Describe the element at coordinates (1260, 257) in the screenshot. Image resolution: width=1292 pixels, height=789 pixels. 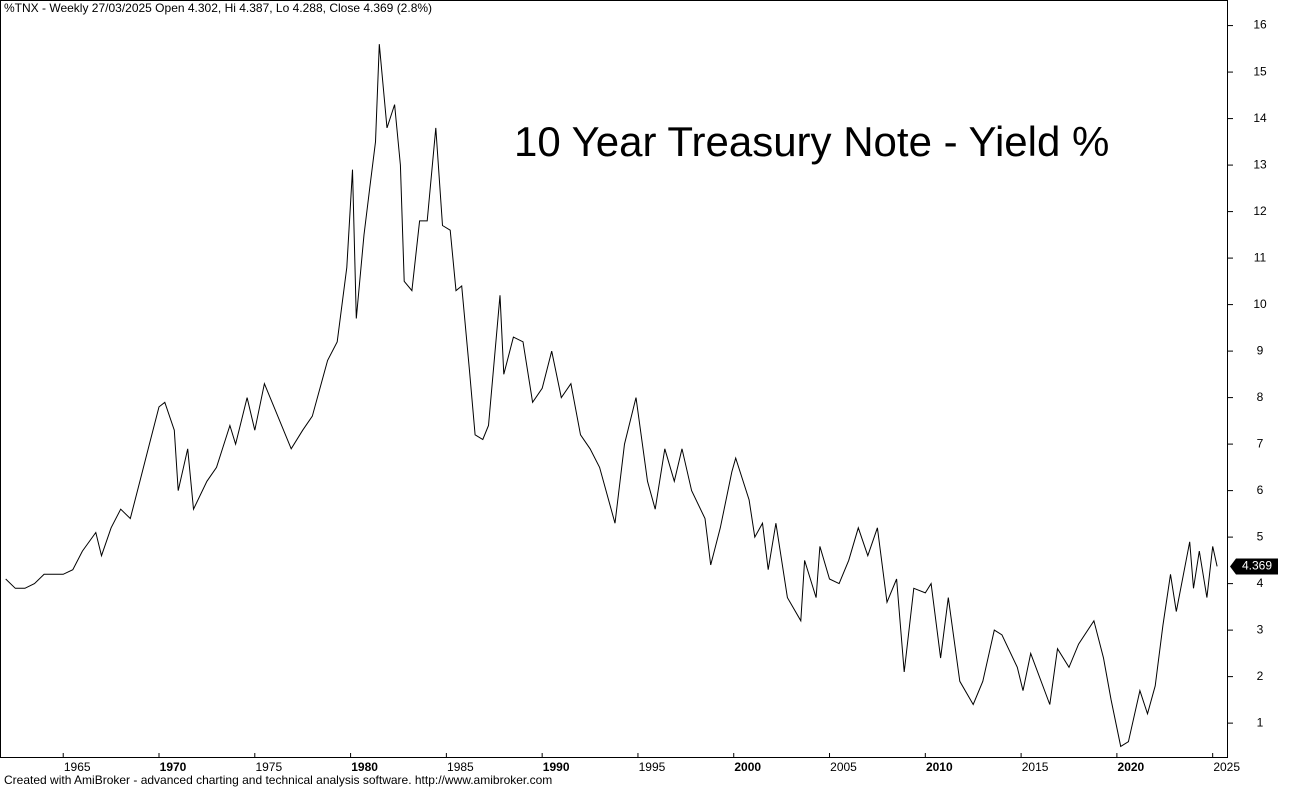
I see `y-tick-label: 11` at that location.